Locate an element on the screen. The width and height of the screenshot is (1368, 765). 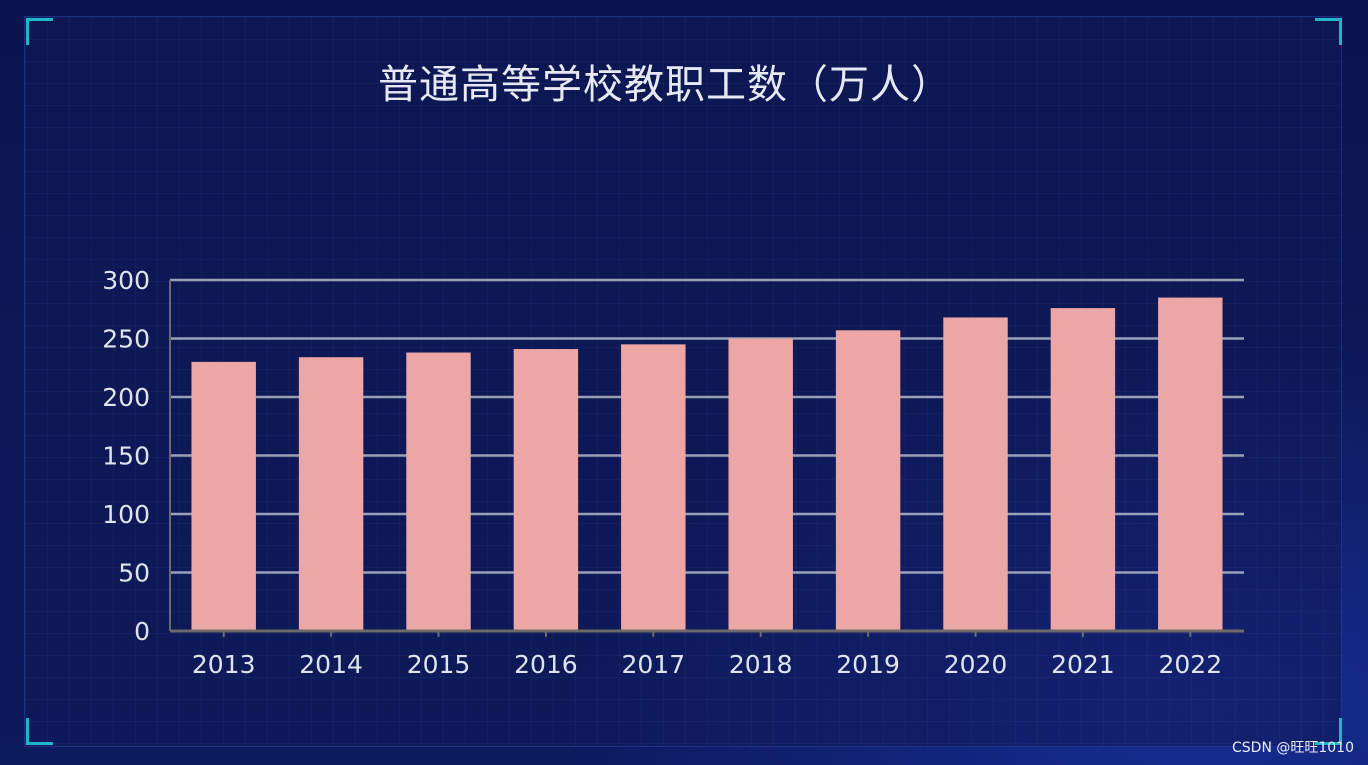
x-tick-label: 2014 is located at coordinates (331, 664).